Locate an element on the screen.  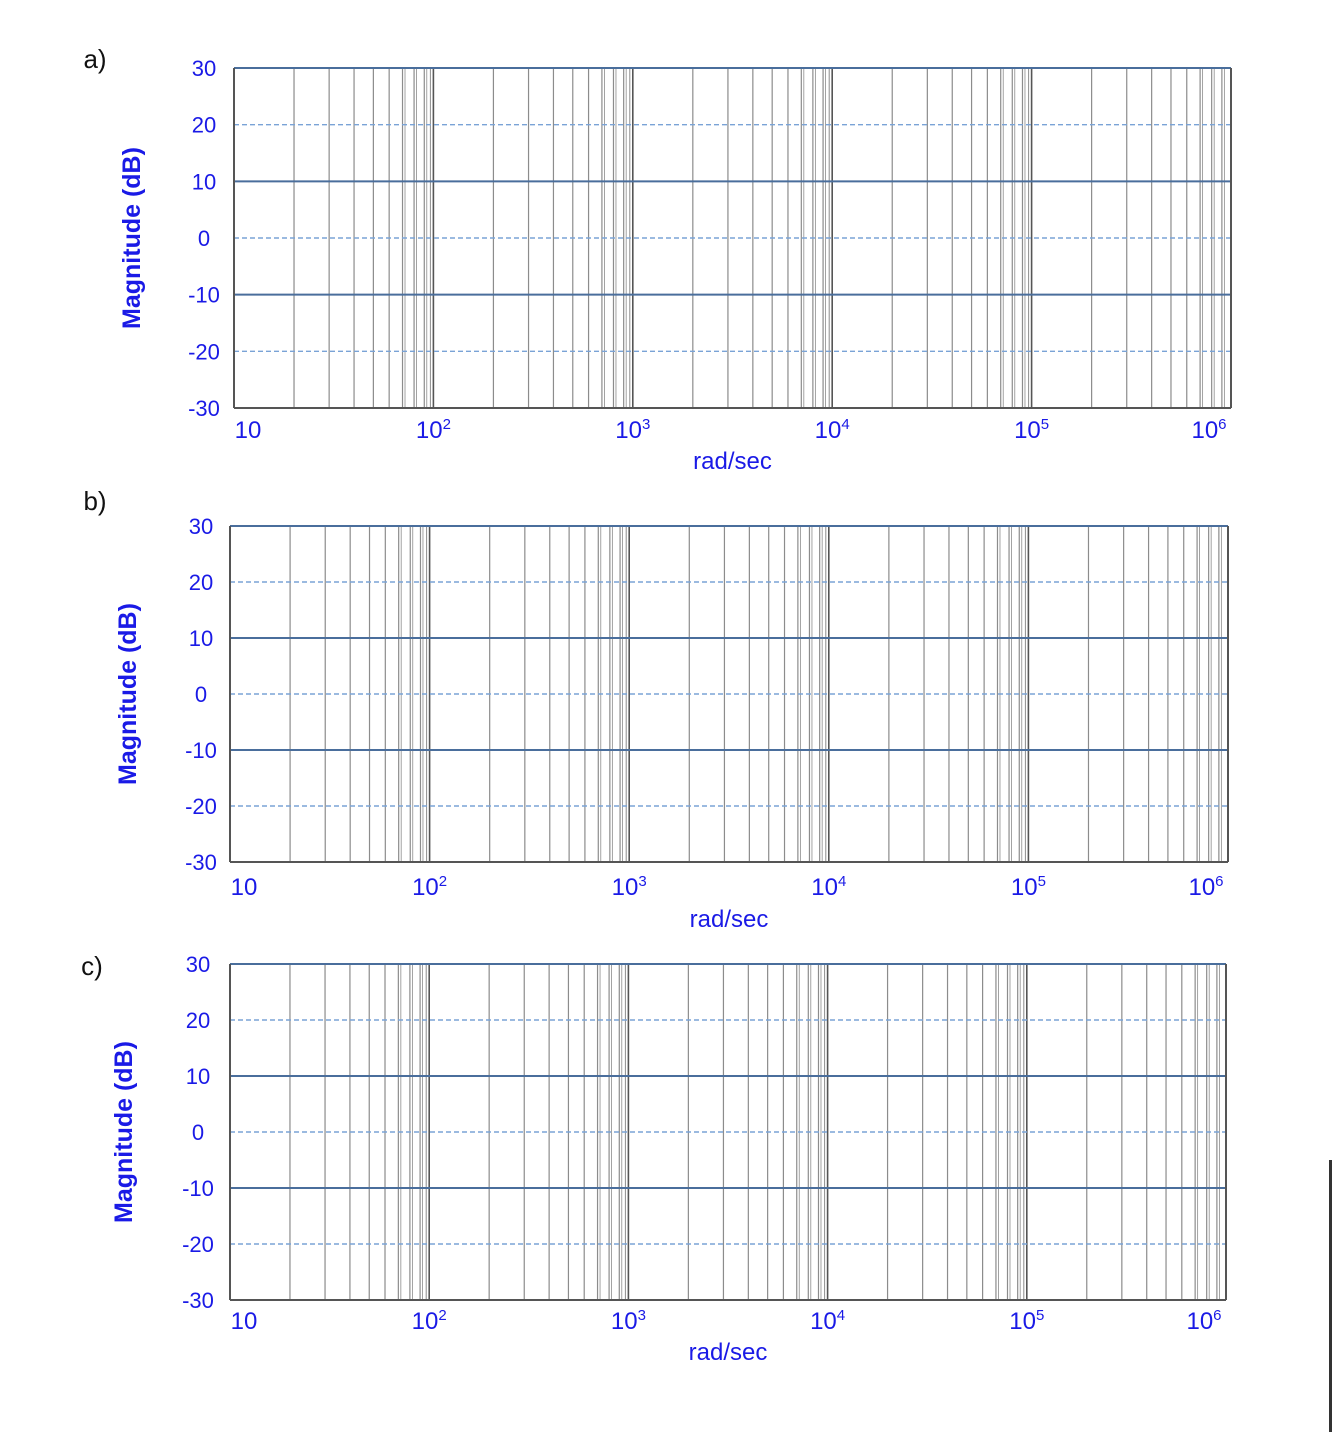
scrollbar is located at coordinates (1326, 716).